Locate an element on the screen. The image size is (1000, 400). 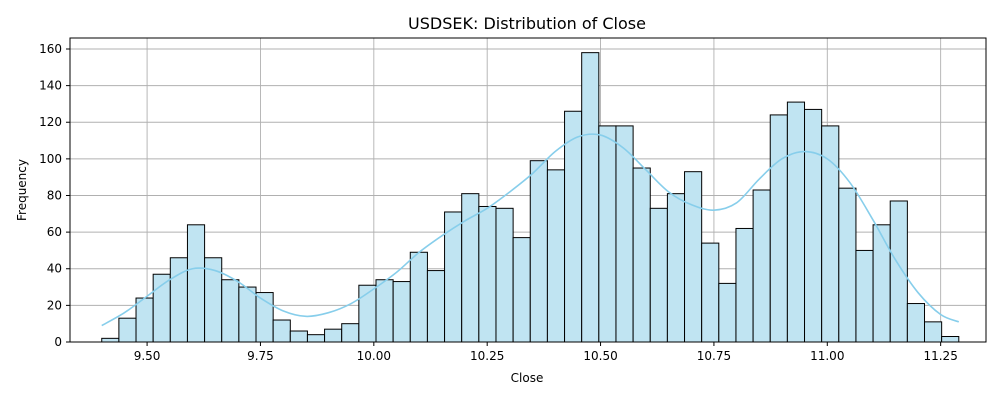
x-axis-label: Close is located at coordinates (527, 378).